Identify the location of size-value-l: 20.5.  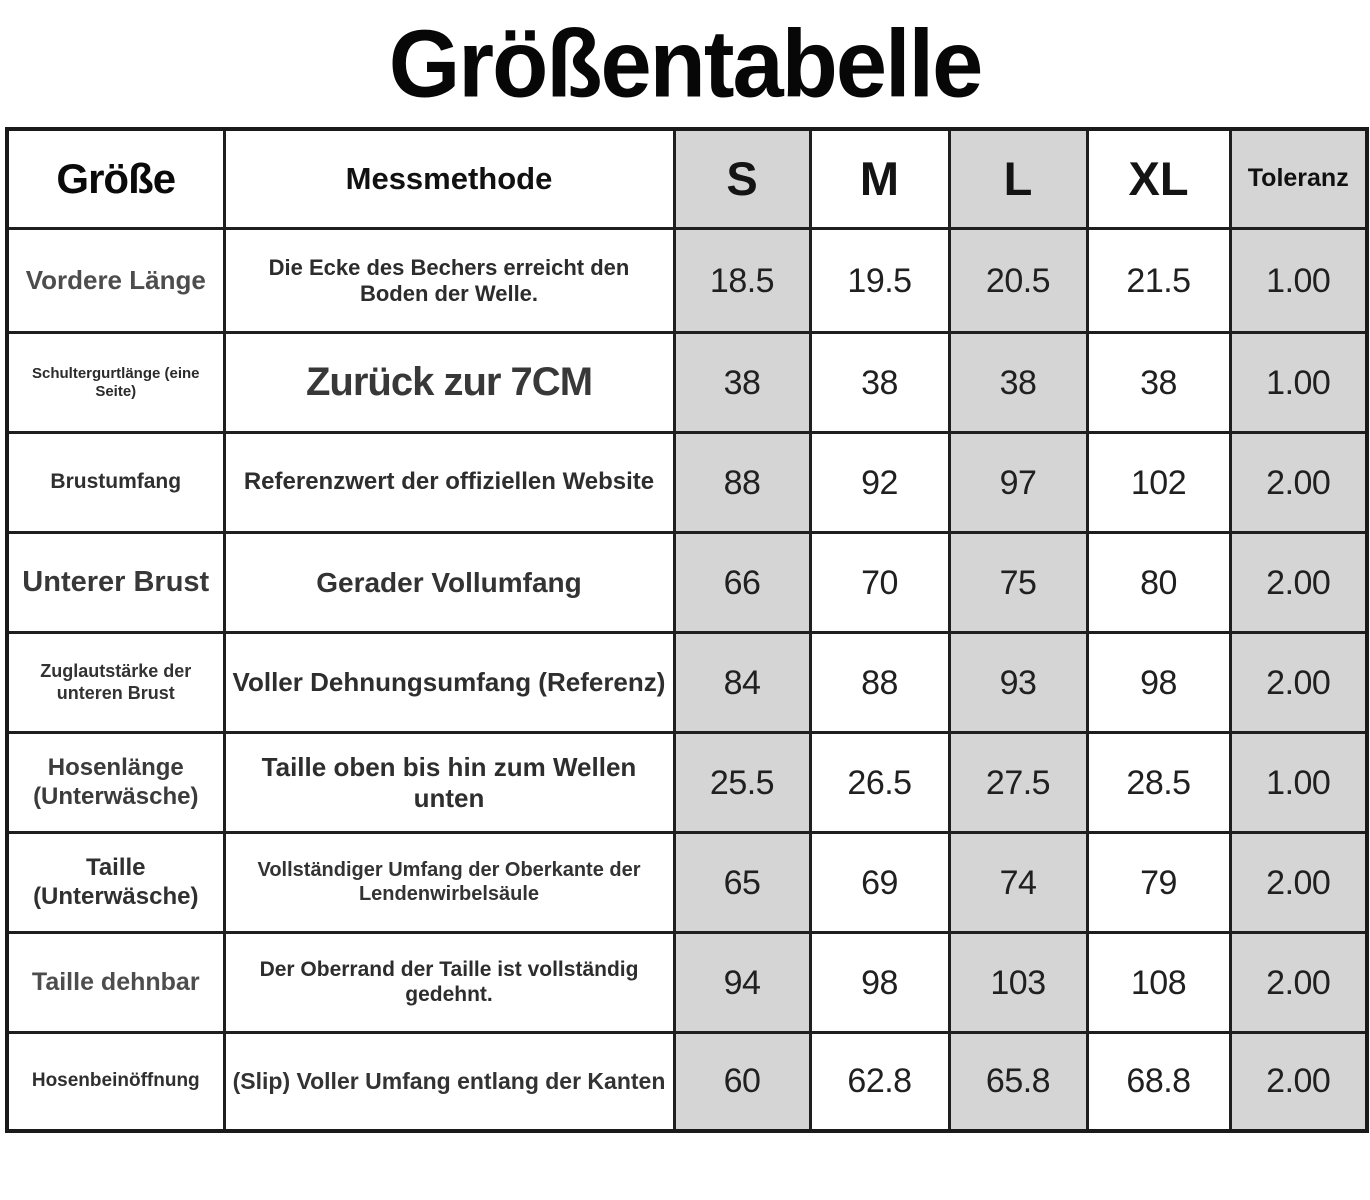
(1018, 281).